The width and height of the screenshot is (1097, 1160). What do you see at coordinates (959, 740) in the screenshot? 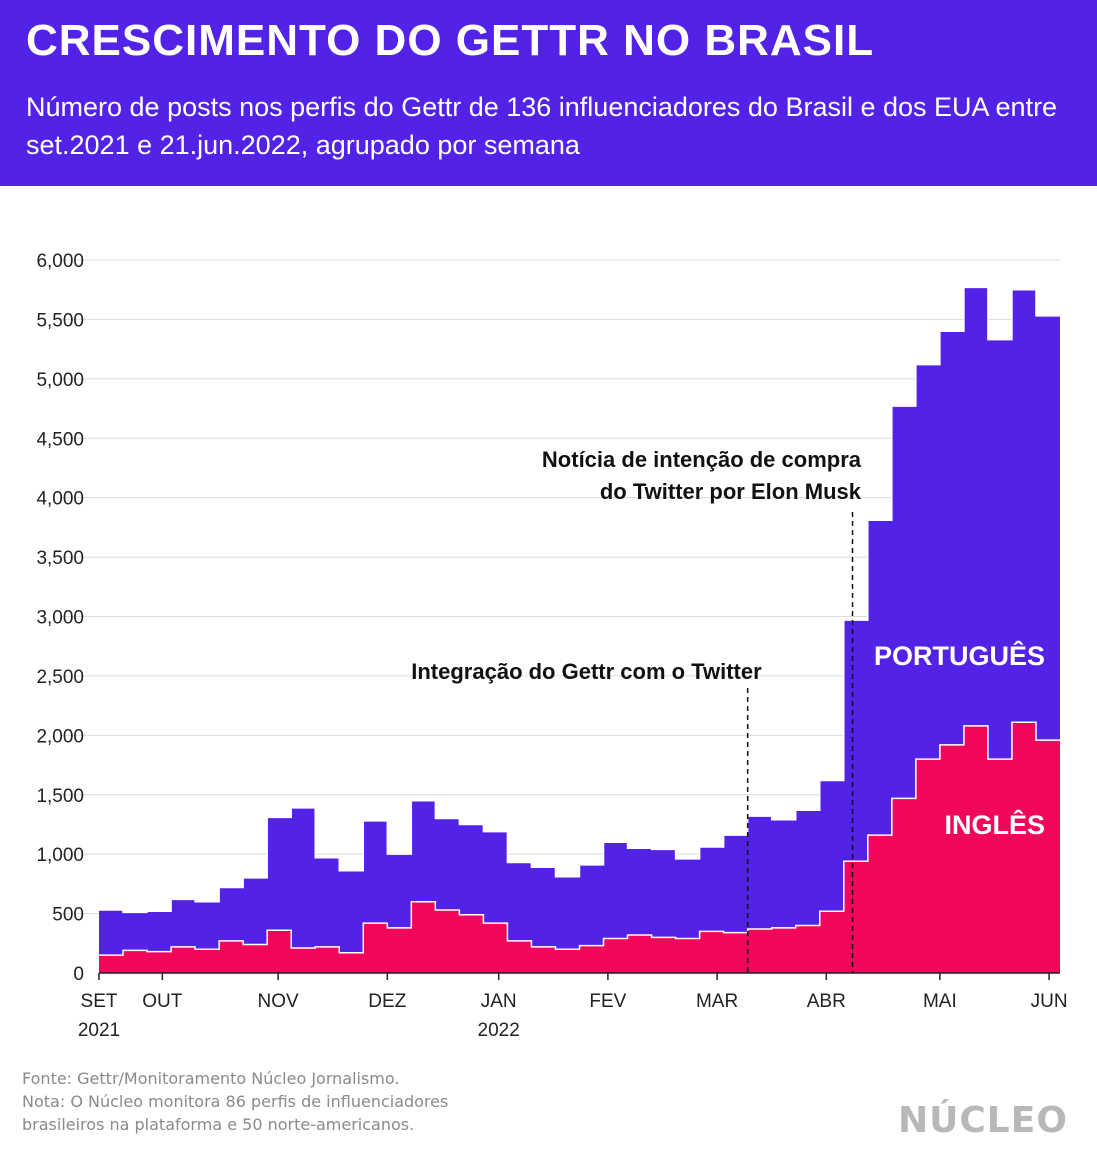
I see `series-labels: PORTUGUÊS INGLÊS` at bounding box center [959, 740].